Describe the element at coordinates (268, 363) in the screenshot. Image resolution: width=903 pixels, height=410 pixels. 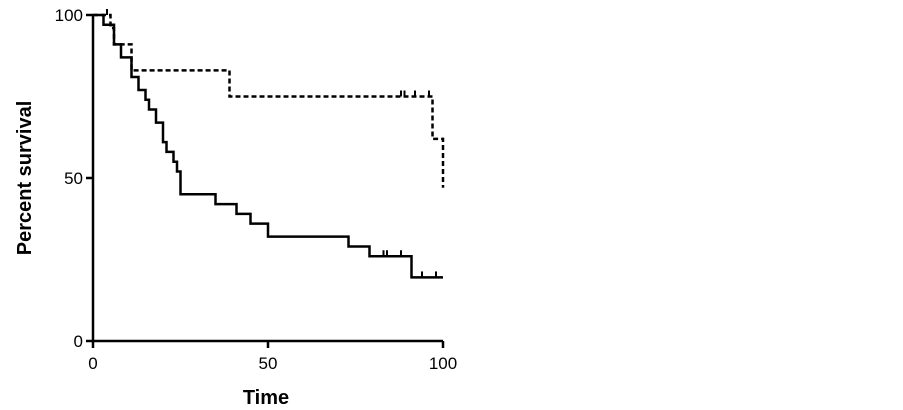
I see `x-tick-label: 50` at that location.